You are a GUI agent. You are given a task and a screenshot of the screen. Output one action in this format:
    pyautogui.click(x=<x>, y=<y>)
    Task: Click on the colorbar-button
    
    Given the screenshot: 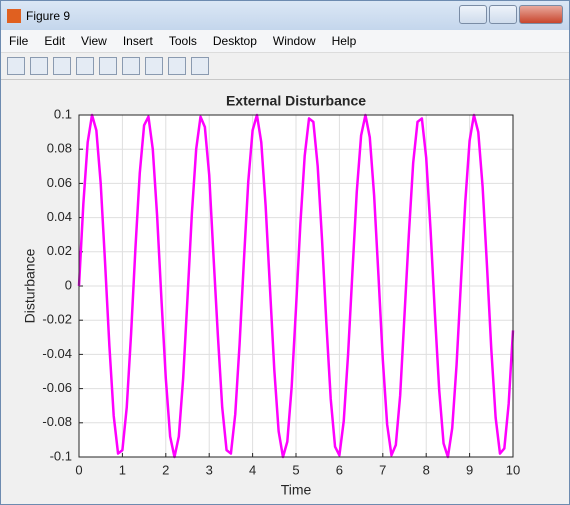 What is the action you would take?
    pyautogui.click(x=131, y=66)
    